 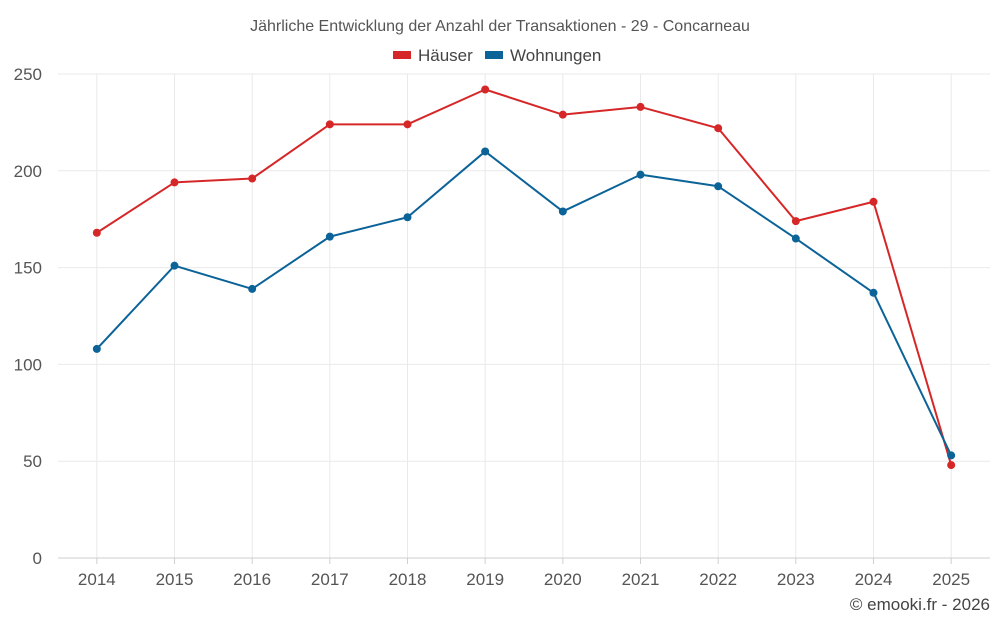 I want to click on x-tick-label: 2025, so click(x=951, y=579).